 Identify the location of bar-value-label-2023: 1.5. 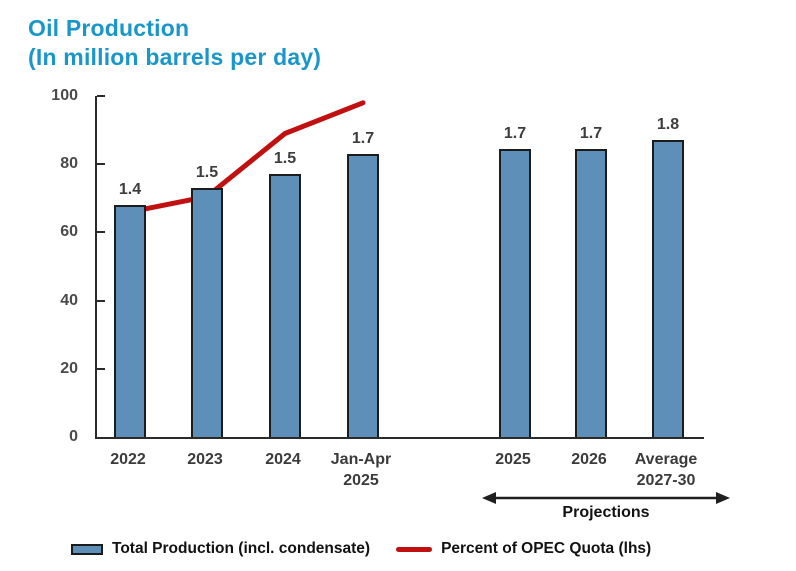
(207, 173).